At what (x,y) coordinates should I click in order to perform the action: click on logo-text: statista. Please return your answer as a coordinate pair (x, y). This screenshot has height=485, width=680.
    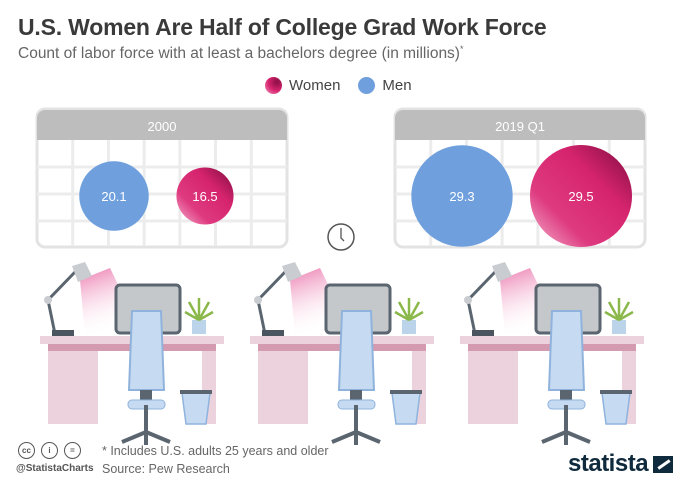
    Looking at the image, I should click on (608, 463).